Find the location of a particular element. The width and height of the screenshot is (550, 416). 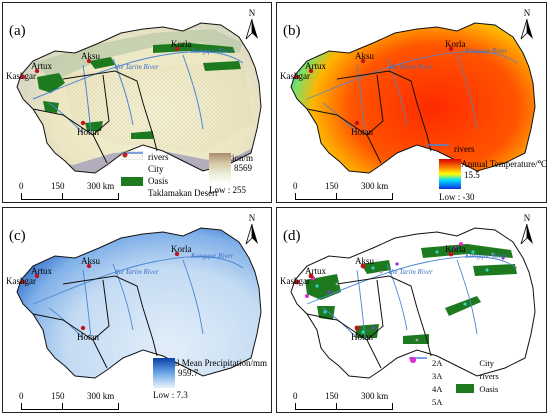

panel-label: (a) is located at coordinates (17, 31).